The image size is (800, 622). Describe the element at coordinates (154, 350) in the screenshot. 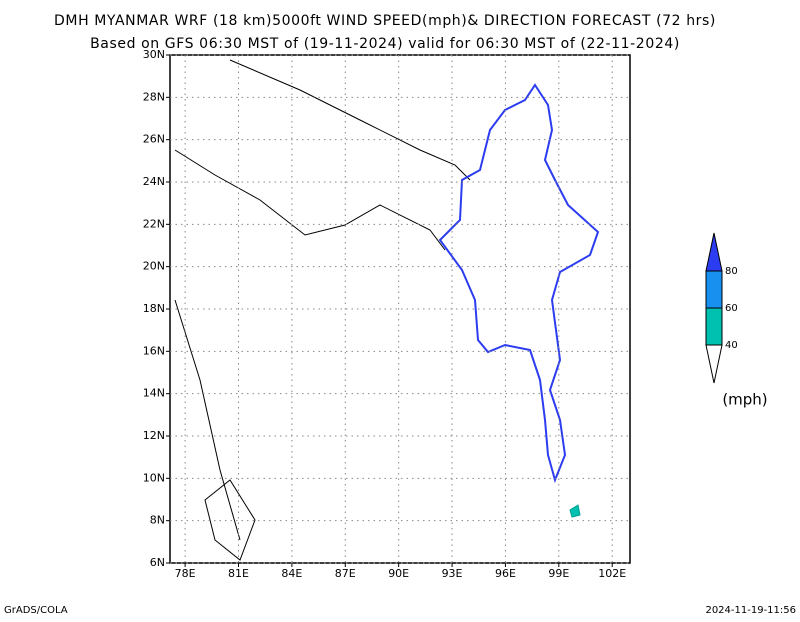

I see `y-tick-label: 16N` at that location.